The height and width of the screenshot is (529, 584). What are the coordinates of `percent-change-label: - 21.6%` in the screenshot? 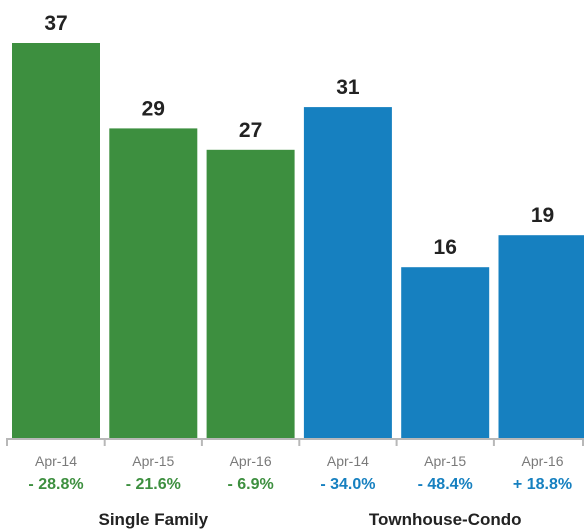 It's located at (153, 484).